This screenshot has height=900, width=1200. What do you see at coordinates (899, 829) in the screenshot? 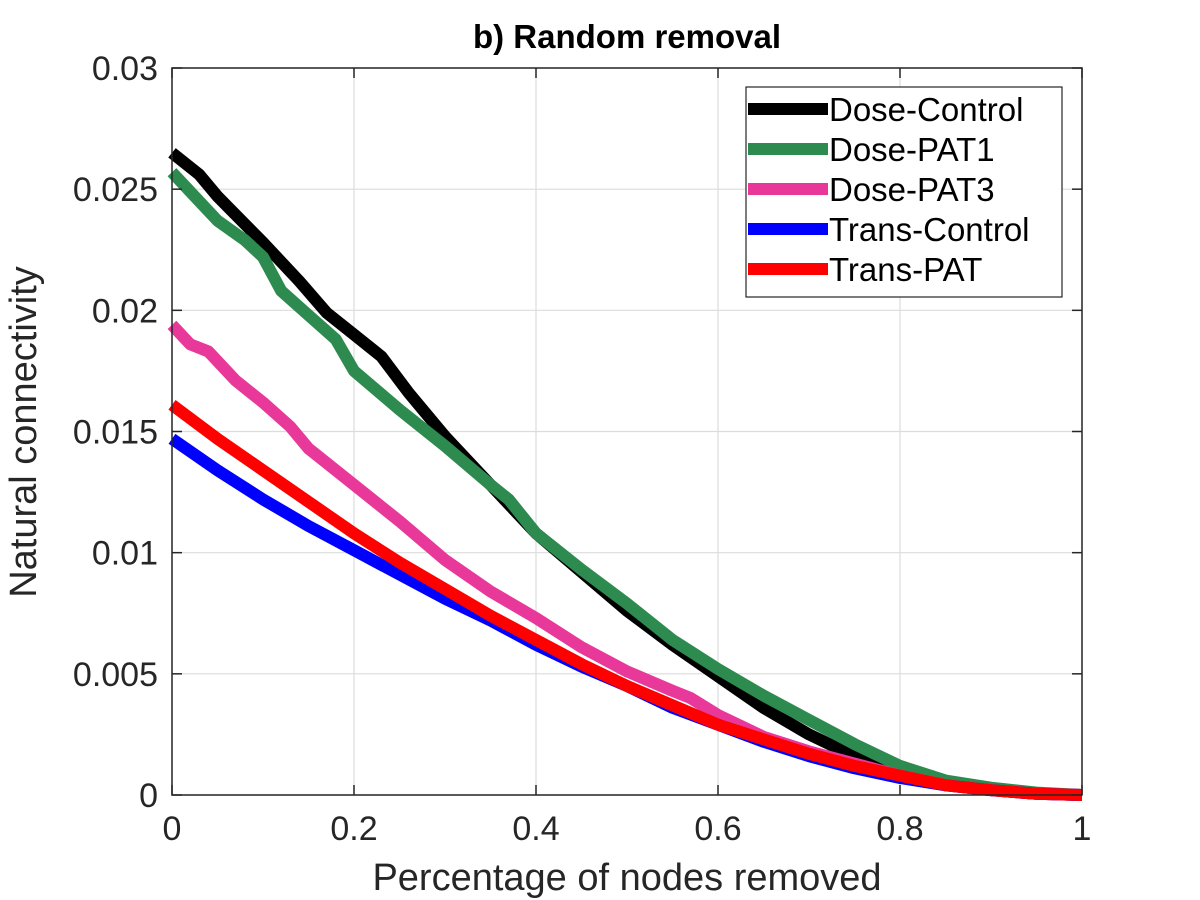
I see `x-tick-label: 0.8` at bounding box center [899, 829].